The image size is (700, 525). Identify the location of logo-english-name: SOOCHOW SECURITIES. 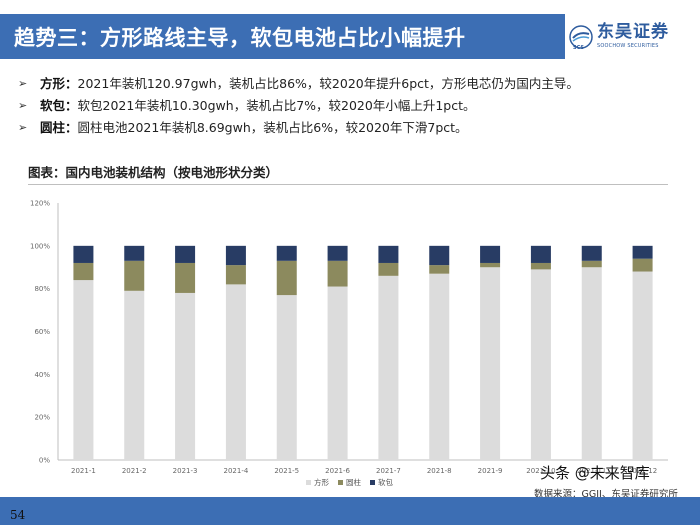
(628, 46).